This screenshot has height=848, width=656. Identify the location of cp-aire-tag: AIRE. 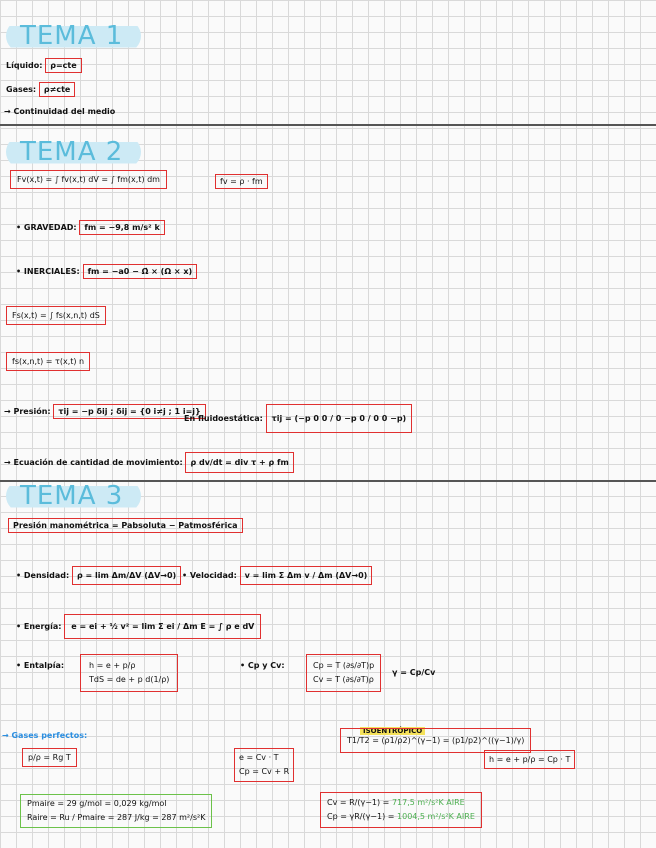
(465, 816).